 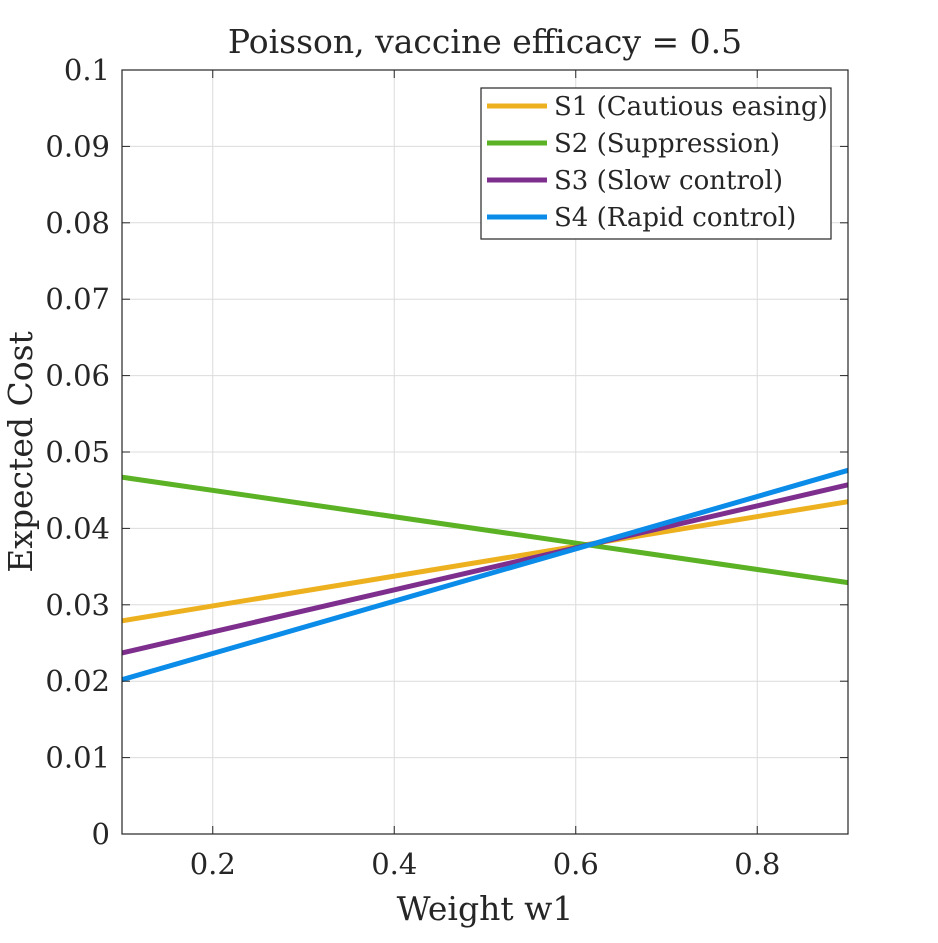 I want to click on y-tick-label: 0.05, so click(x=77, y=452).